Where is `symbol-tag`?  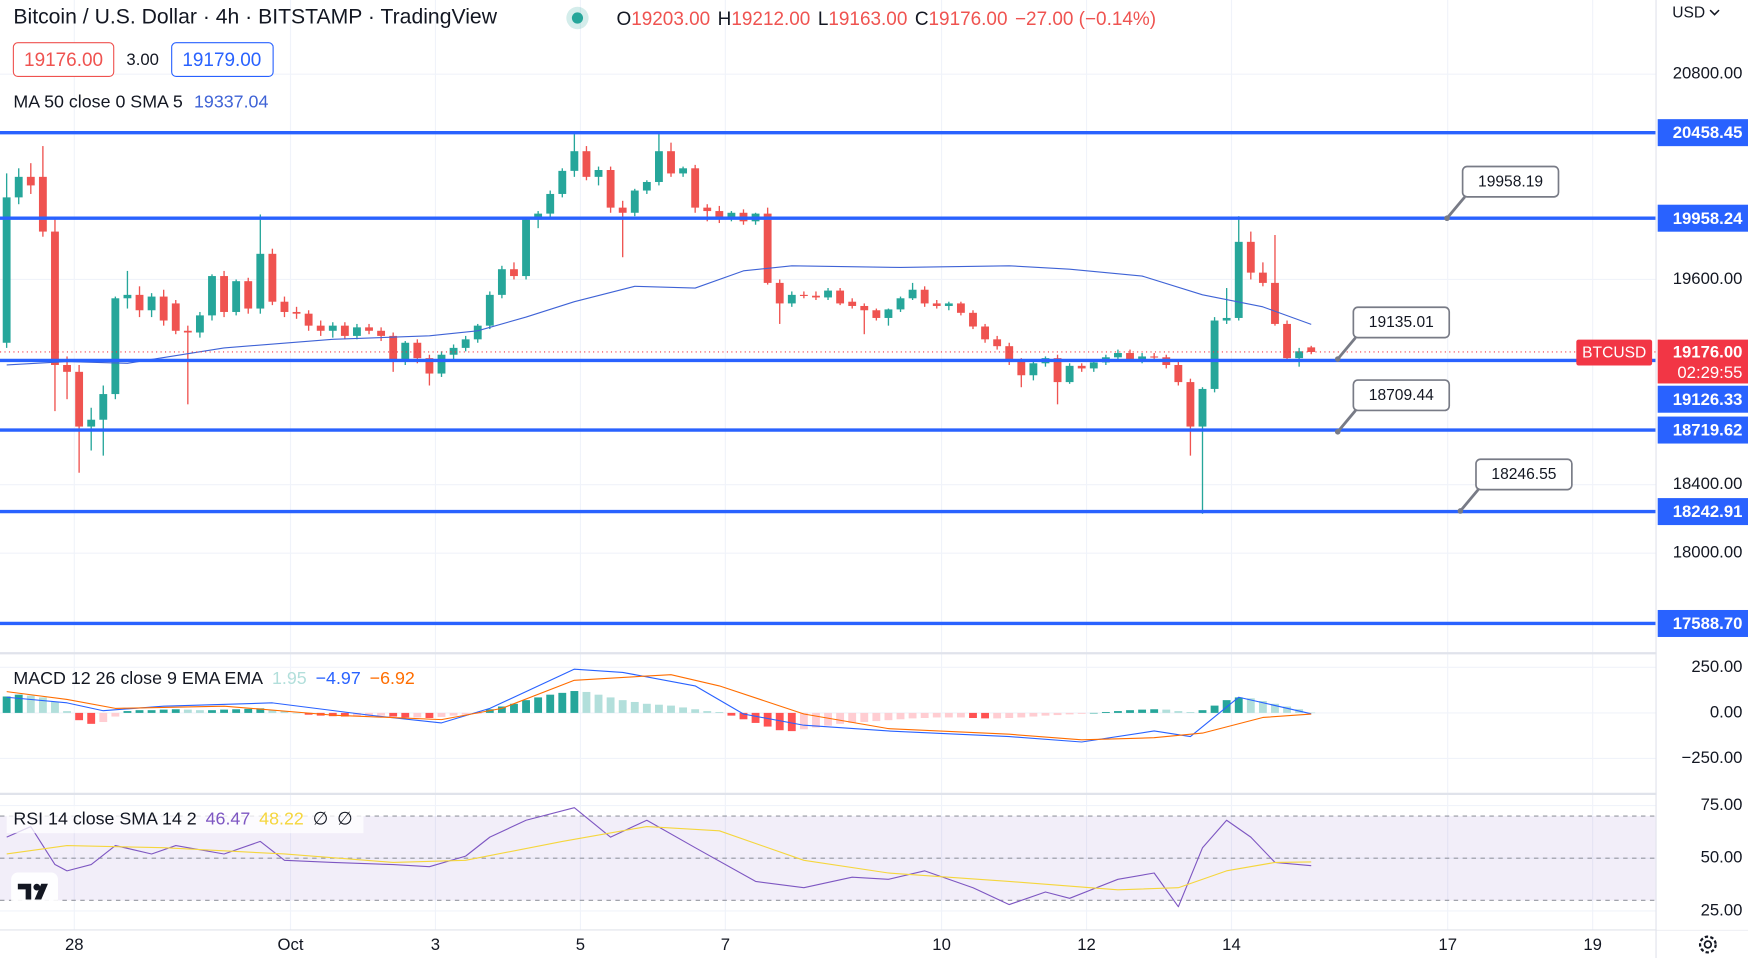 symbol-tag is located at coordinates (1614, 352).